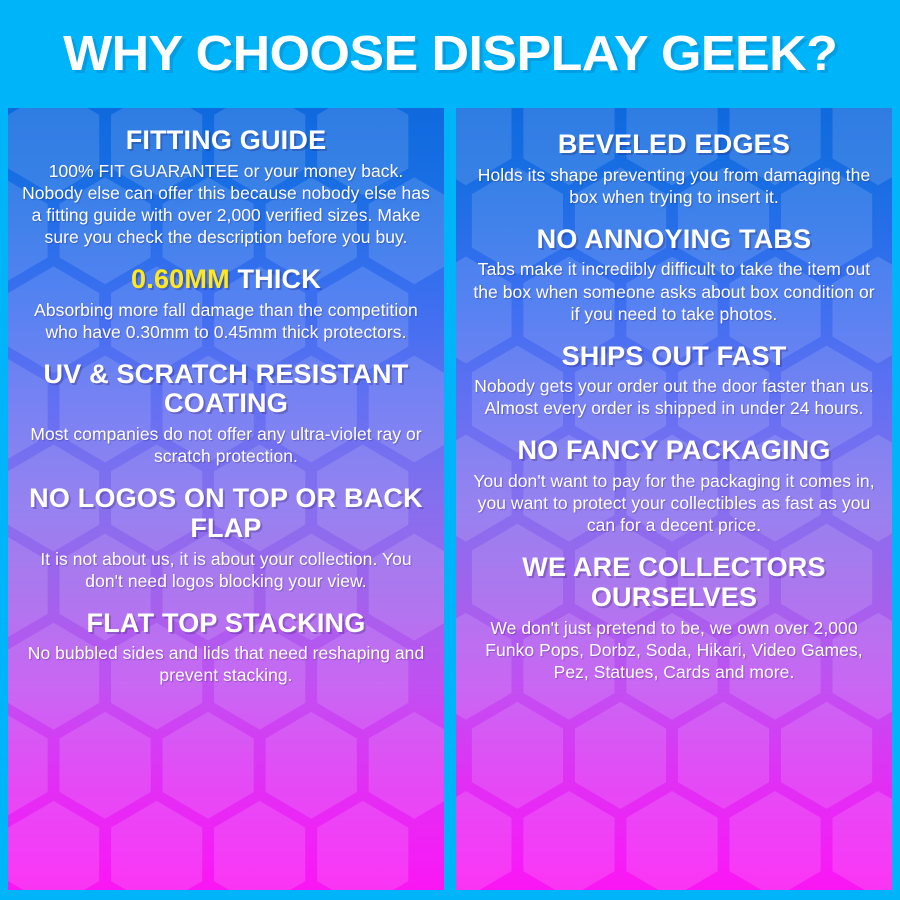 The height and width of the screenshot is (900, 900). What do you see at coordinates (226, 513) in the screenshot?
I see `feature-title: NO LOGOS ON TOP OR BACK FLAP` at bounding box center [226, 513].